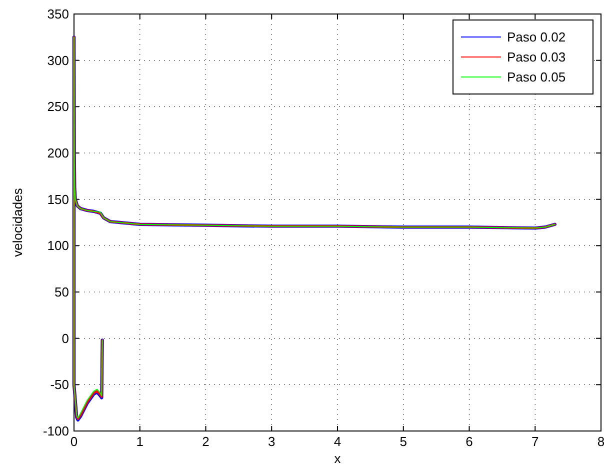  I want to click on y-tick-label: 250, so click(58, 106).